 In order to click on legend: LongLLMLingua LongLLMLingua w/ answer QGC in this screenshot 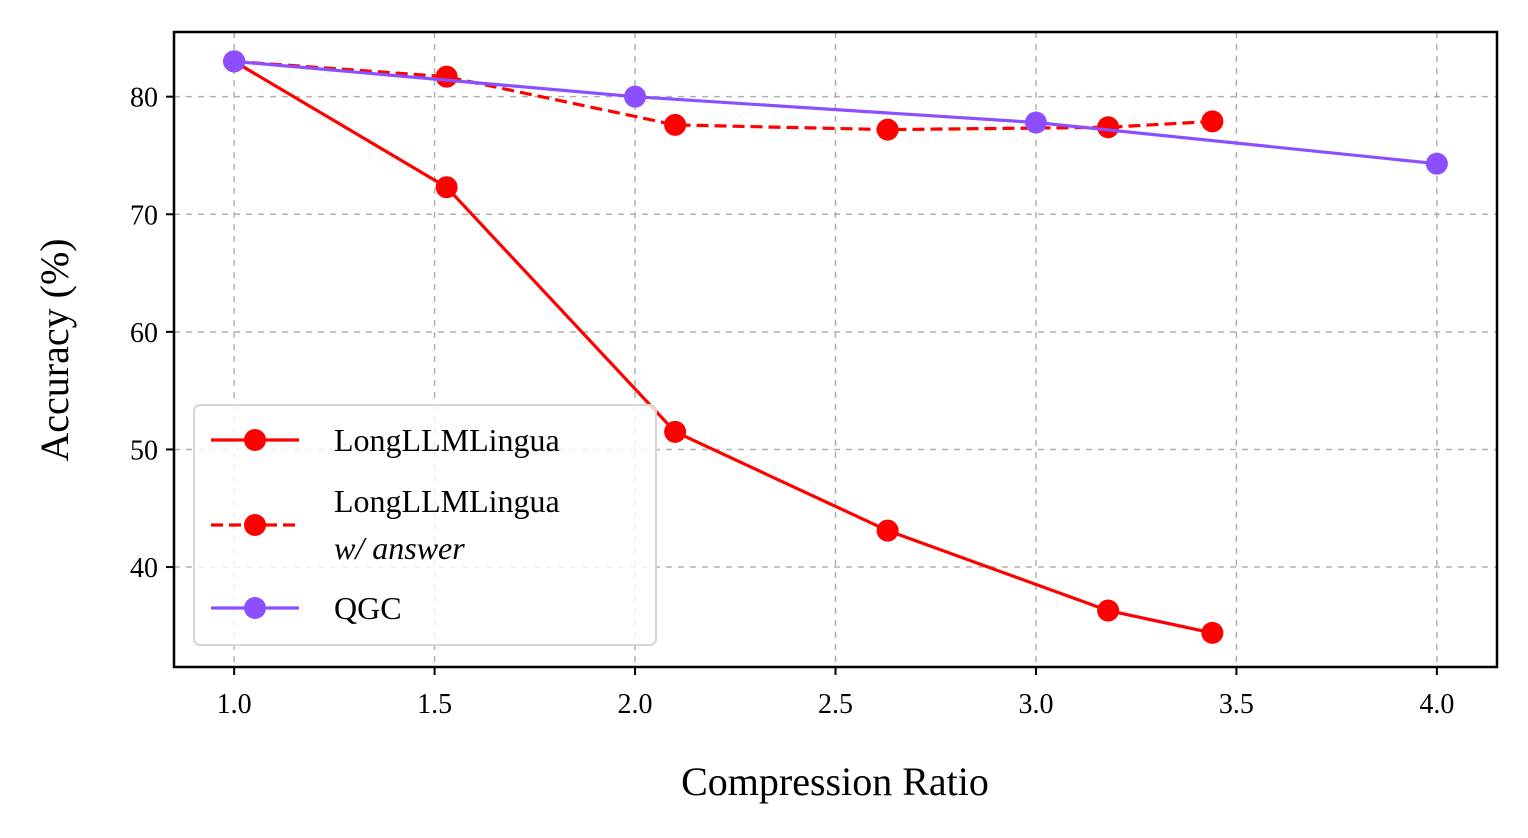, I will do `click(425, 525)`.